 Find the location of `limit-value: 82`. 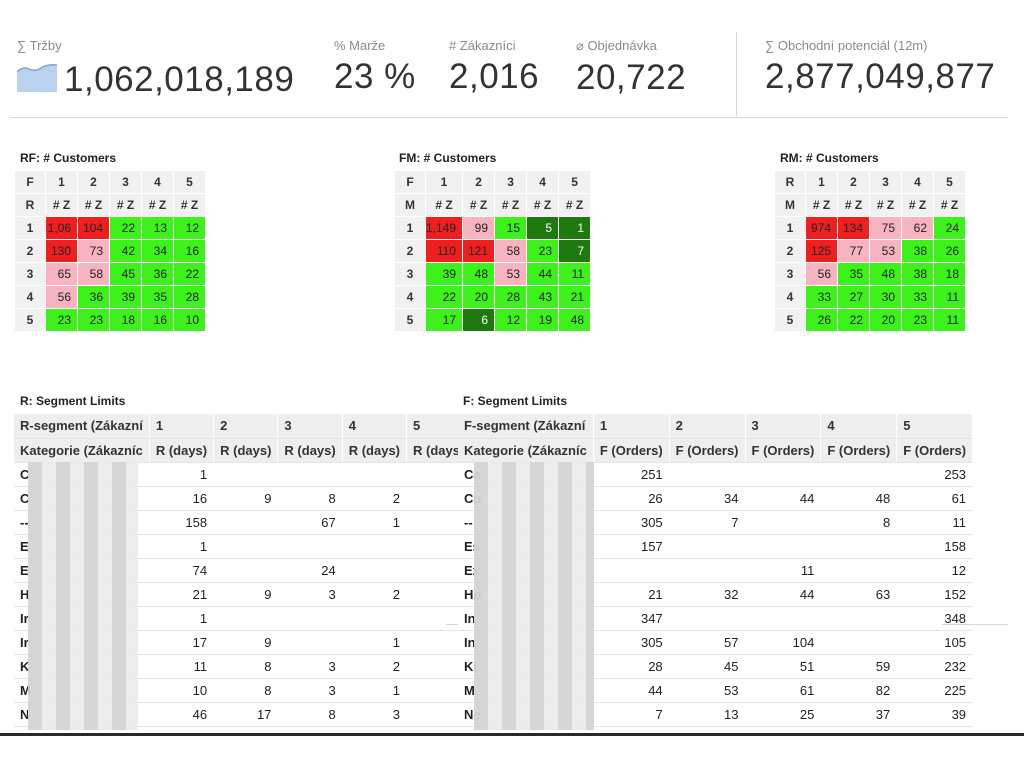

limit-value: 82 is located at coordinates (859, 690).